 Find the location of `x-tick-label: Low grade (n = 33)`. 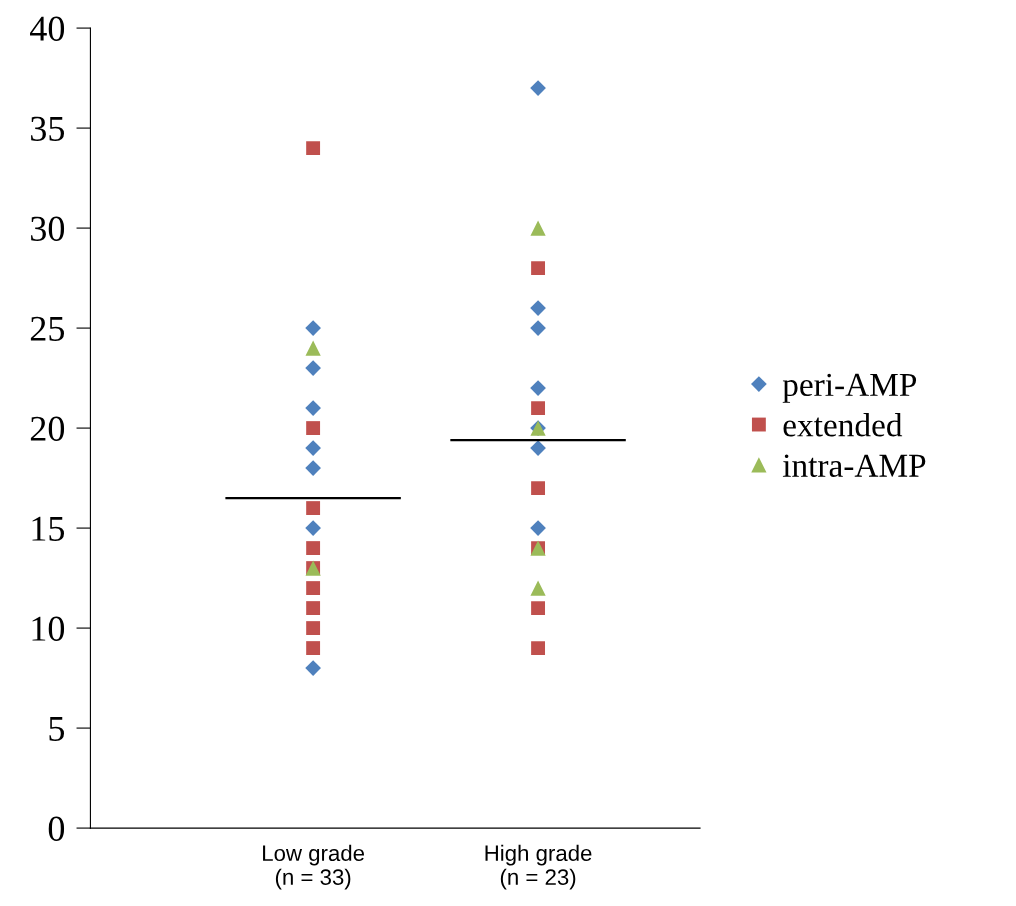

x-tick-label: Low grade (n = 33) is located at coordinates (314, 867).